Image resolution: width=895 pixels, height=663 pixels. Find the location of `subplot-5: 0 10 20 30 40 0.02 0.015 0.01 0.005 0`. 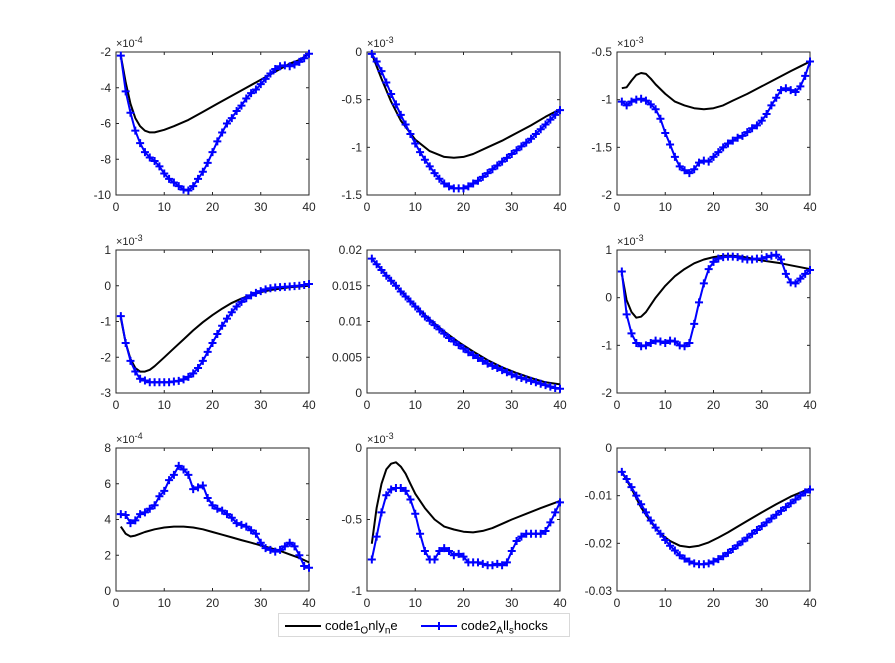

subplot-5: 0 10 20 30 40 0.02 0.015 0.01 0.005 0 is located at coordinates (449, 327).